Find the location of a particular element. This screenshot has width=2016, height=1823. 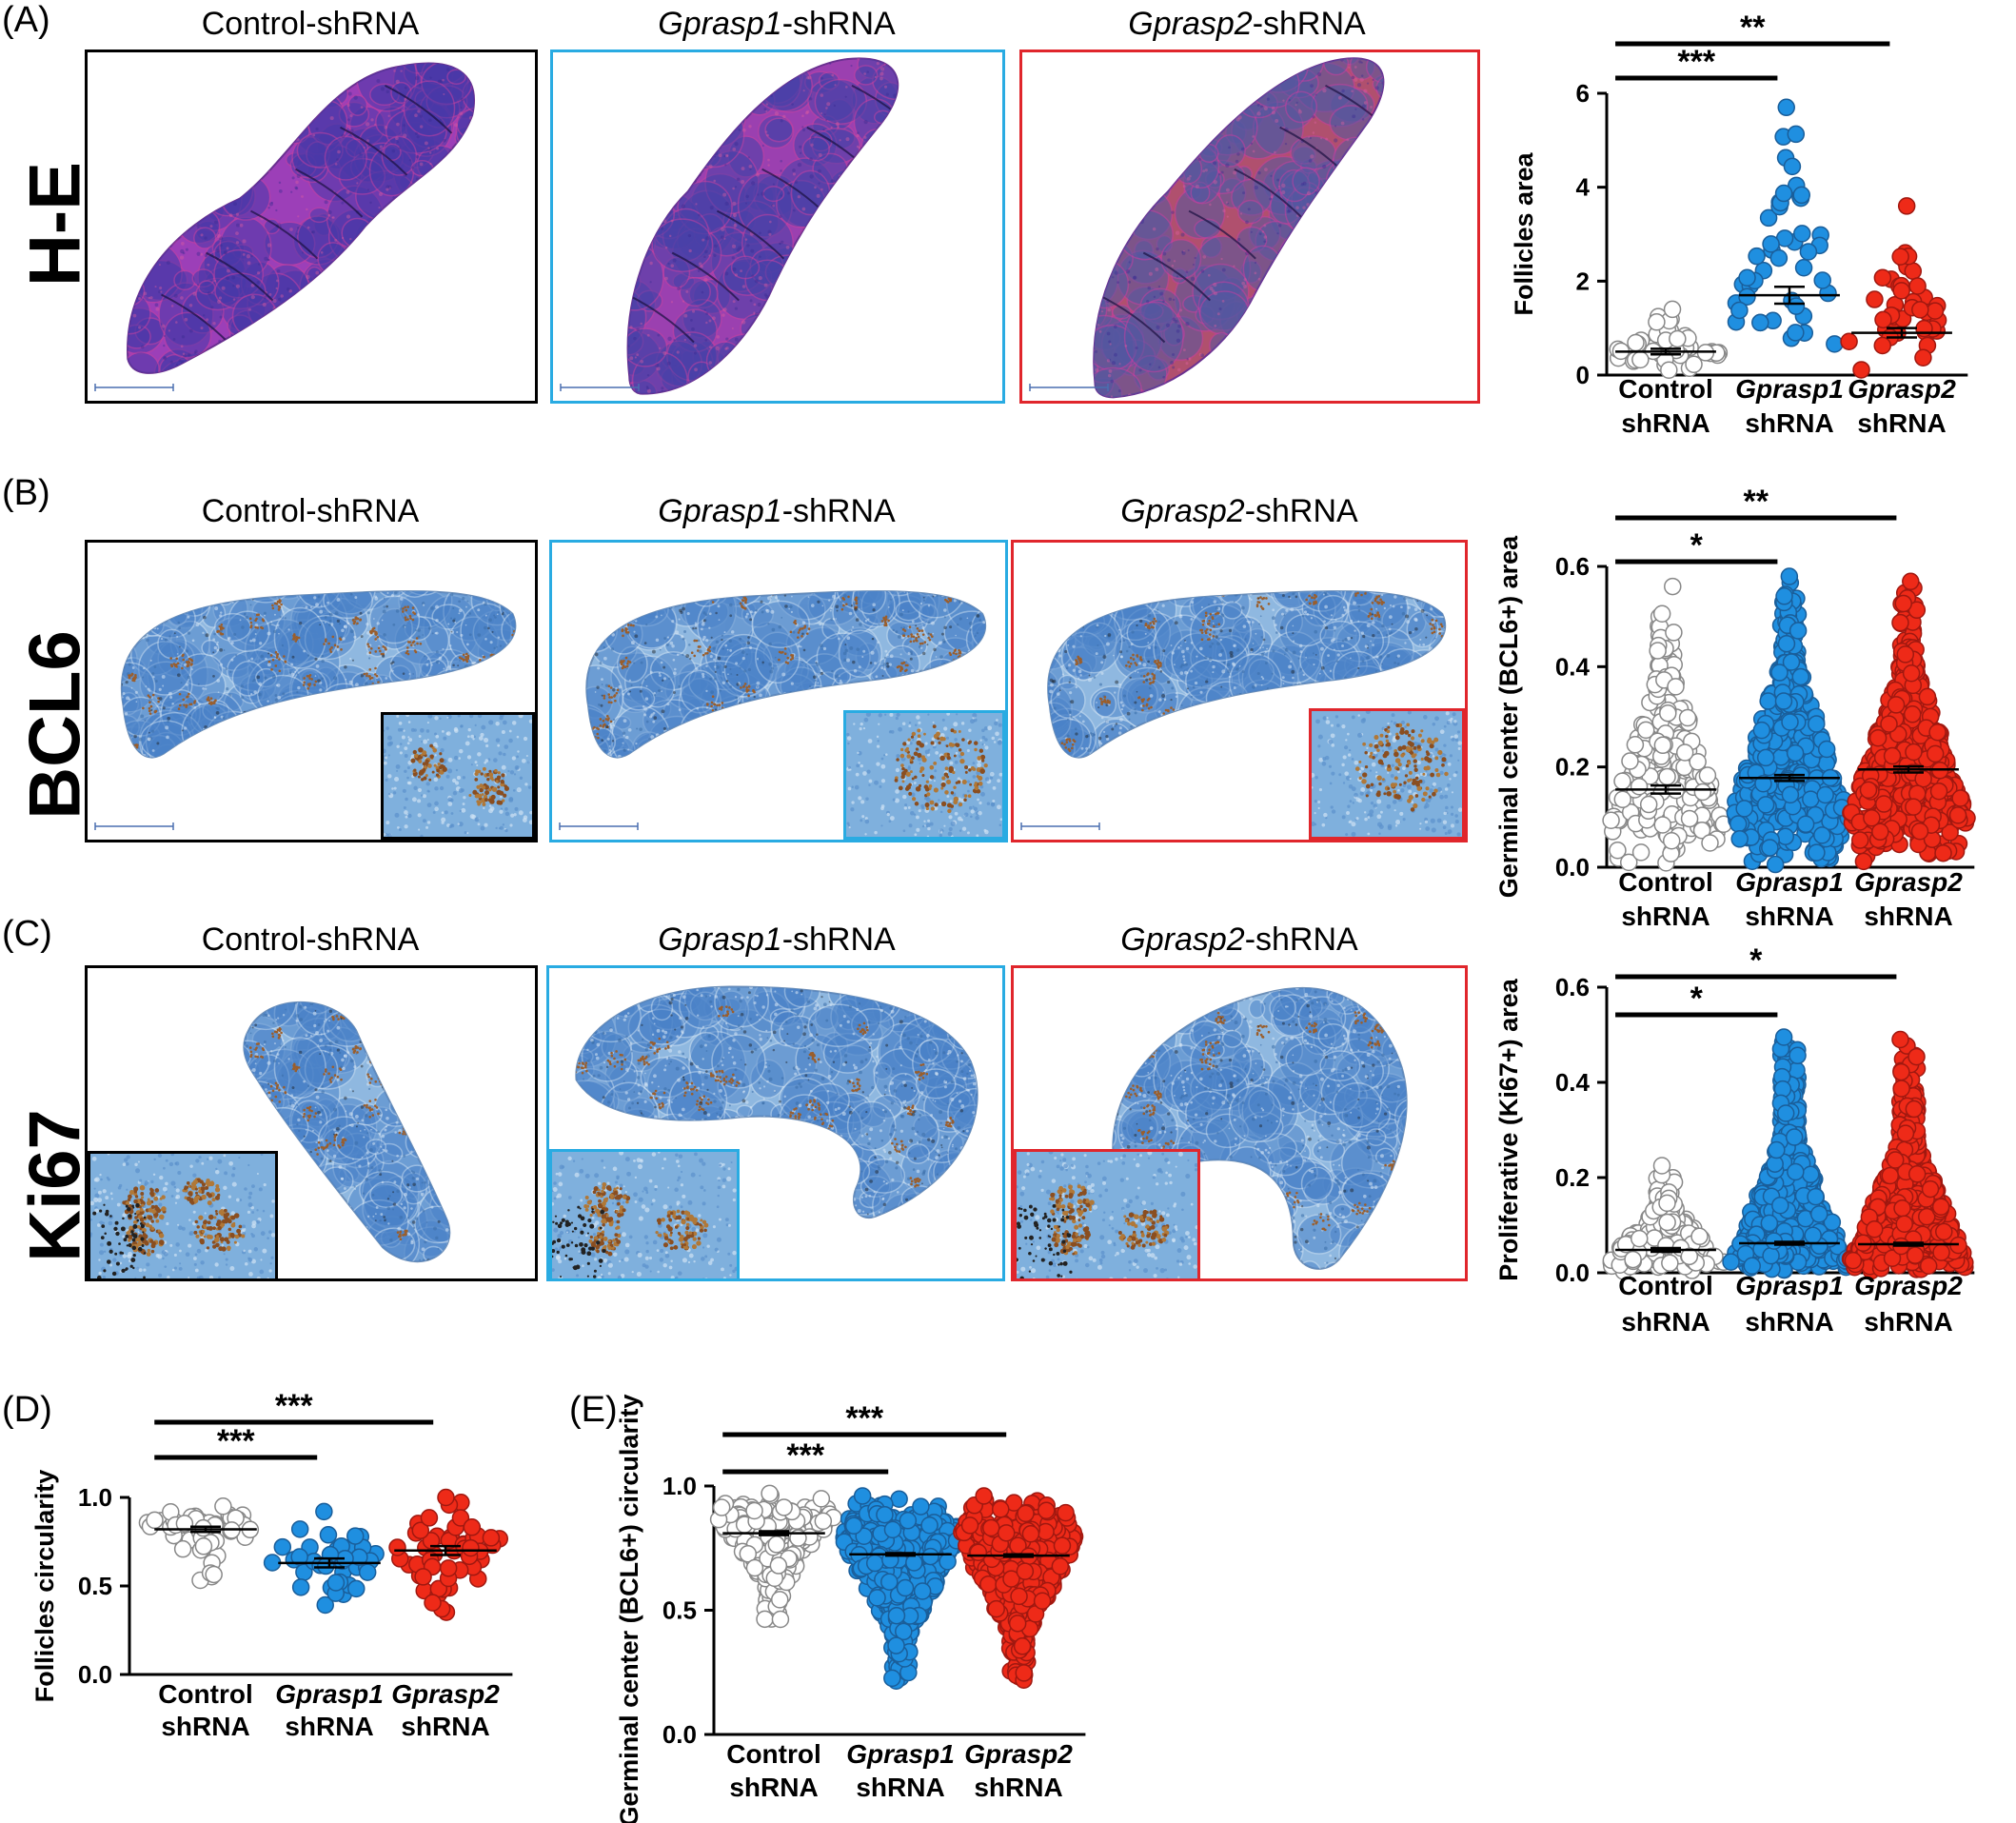

y-tick-label: 0 is located at coordinates (1583, 375).